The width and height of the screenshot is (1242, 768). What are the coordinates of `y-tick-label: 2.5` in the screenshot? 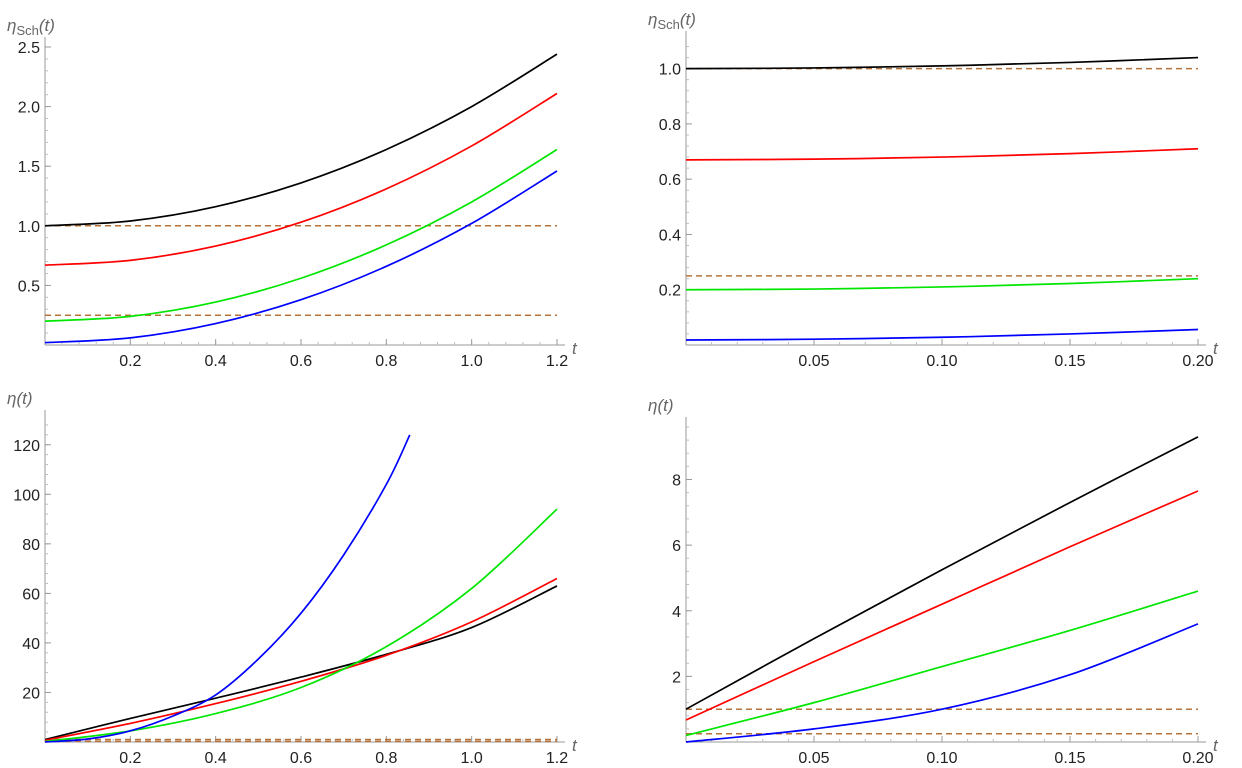 It's located at (29, 48).